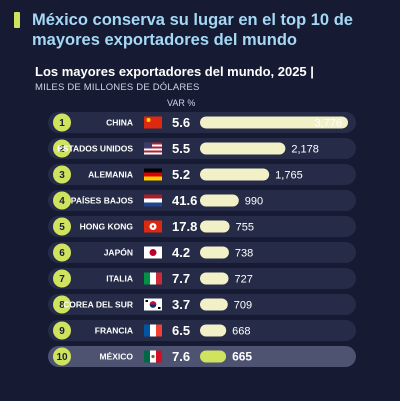 This screenshot has width=400, height=401. I want to click on usa-flag-icon, so click(153, 148).